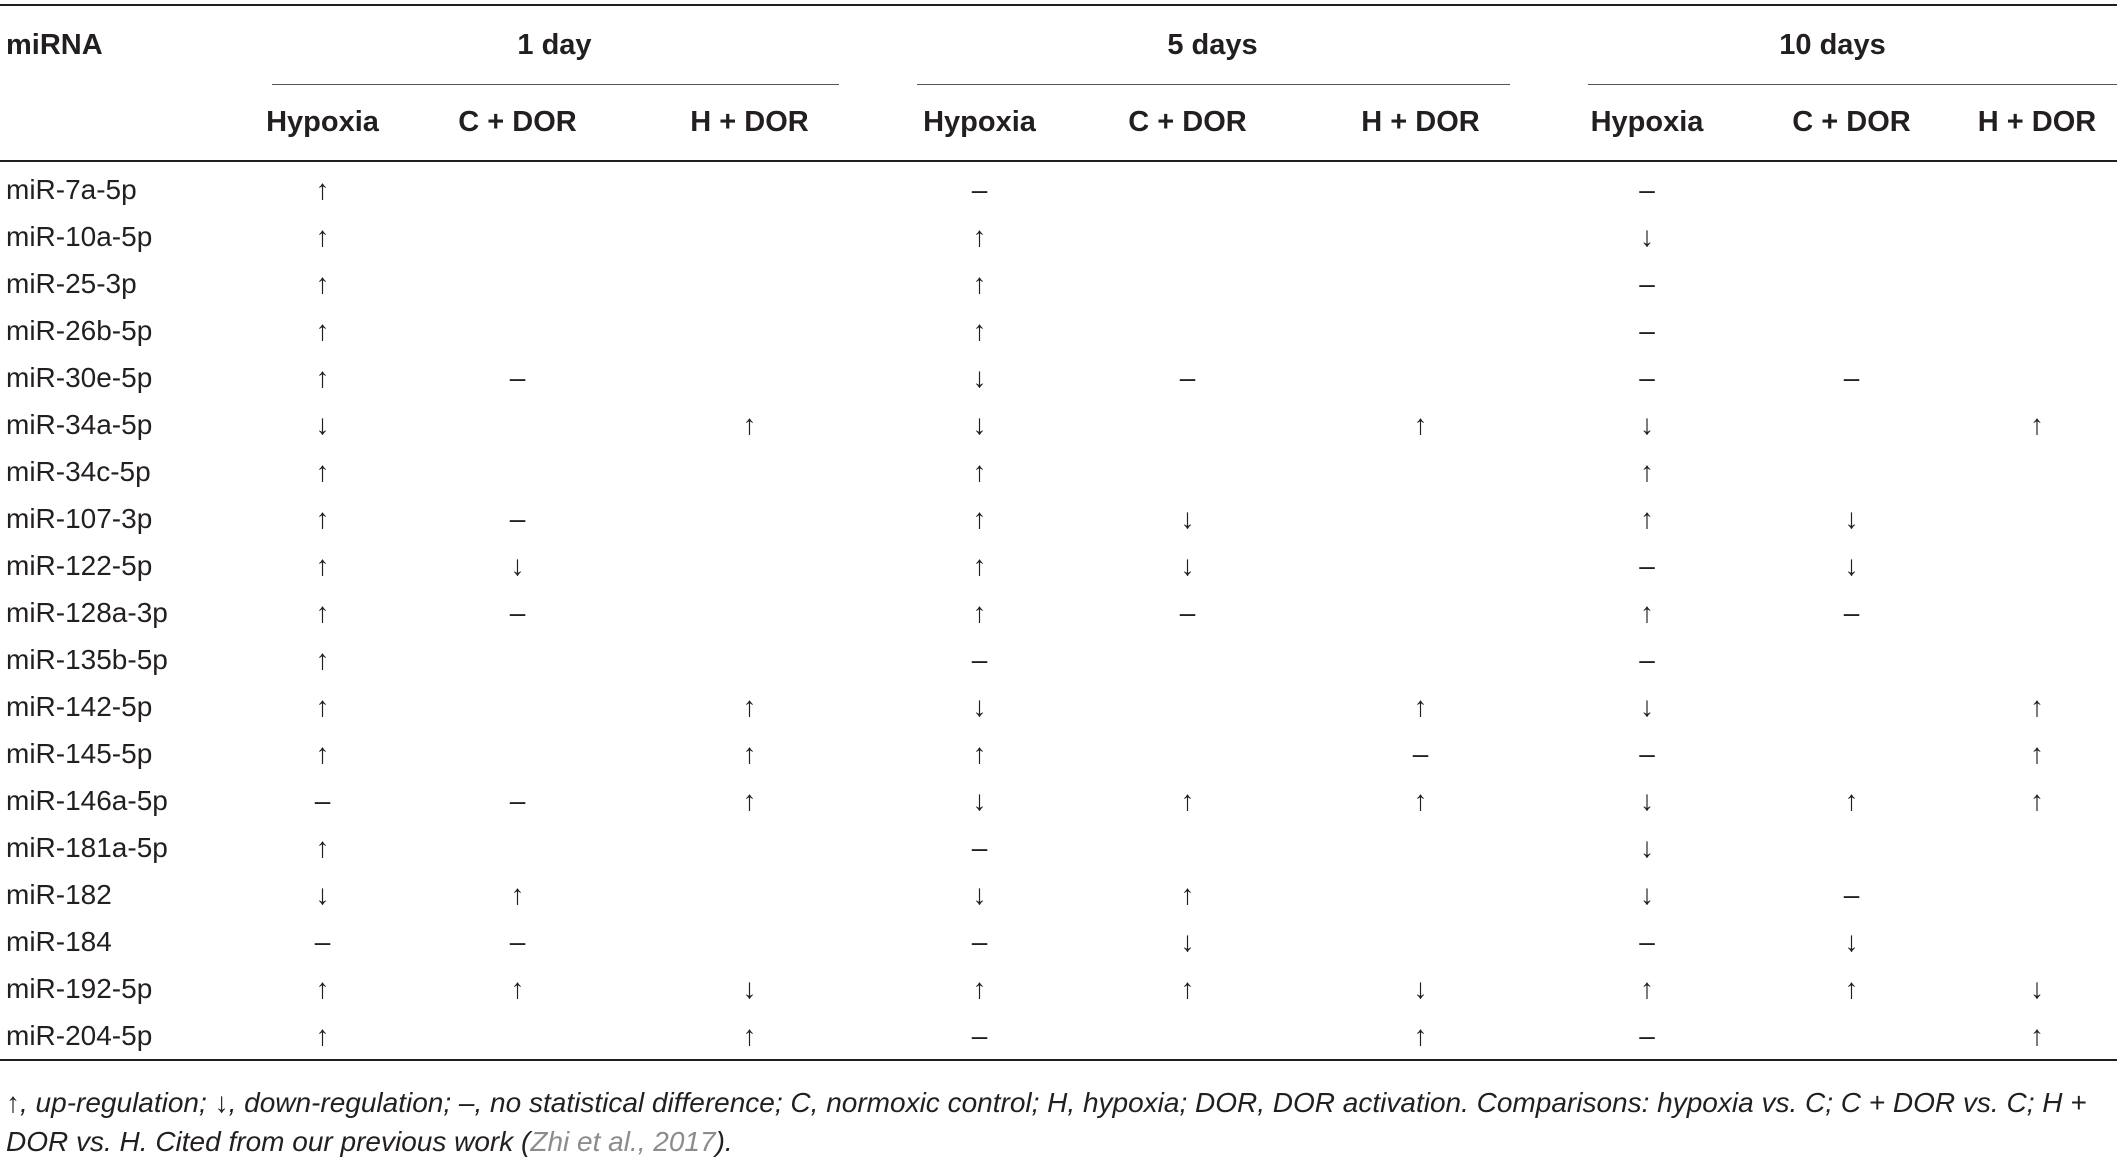  I want to click on table-row: miR-34c-5p ↑ ↑ ↑, so click(1058, 471).